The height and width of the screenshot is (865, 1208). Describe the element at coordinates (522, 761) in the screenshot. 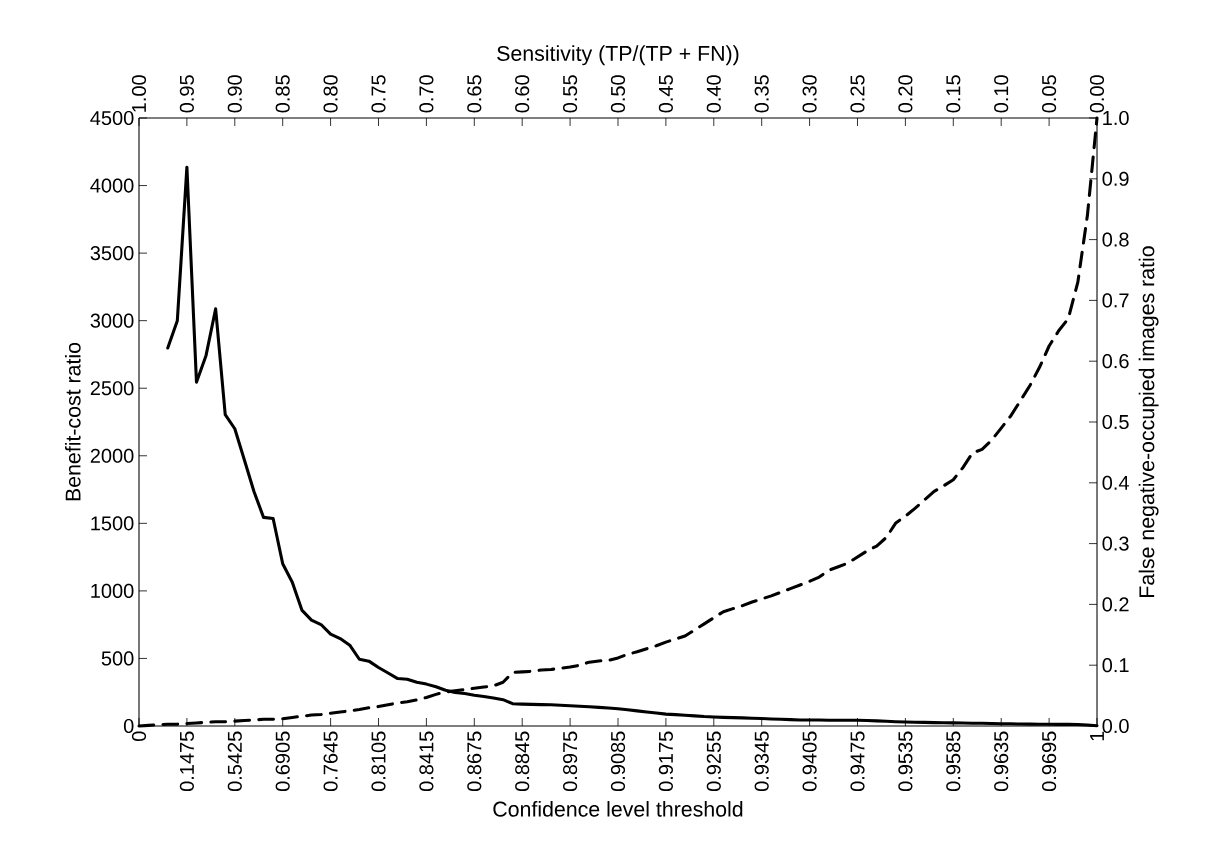

I see `x-tick-label: 0.8845` at that location.